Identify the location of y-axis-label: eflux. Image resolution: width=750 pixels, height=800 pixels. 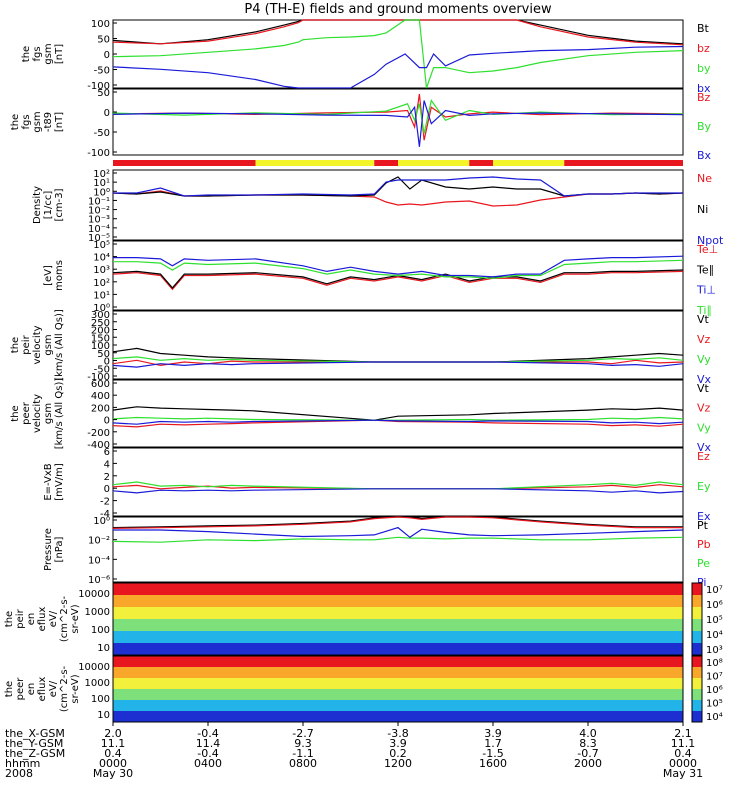
(42, 619).